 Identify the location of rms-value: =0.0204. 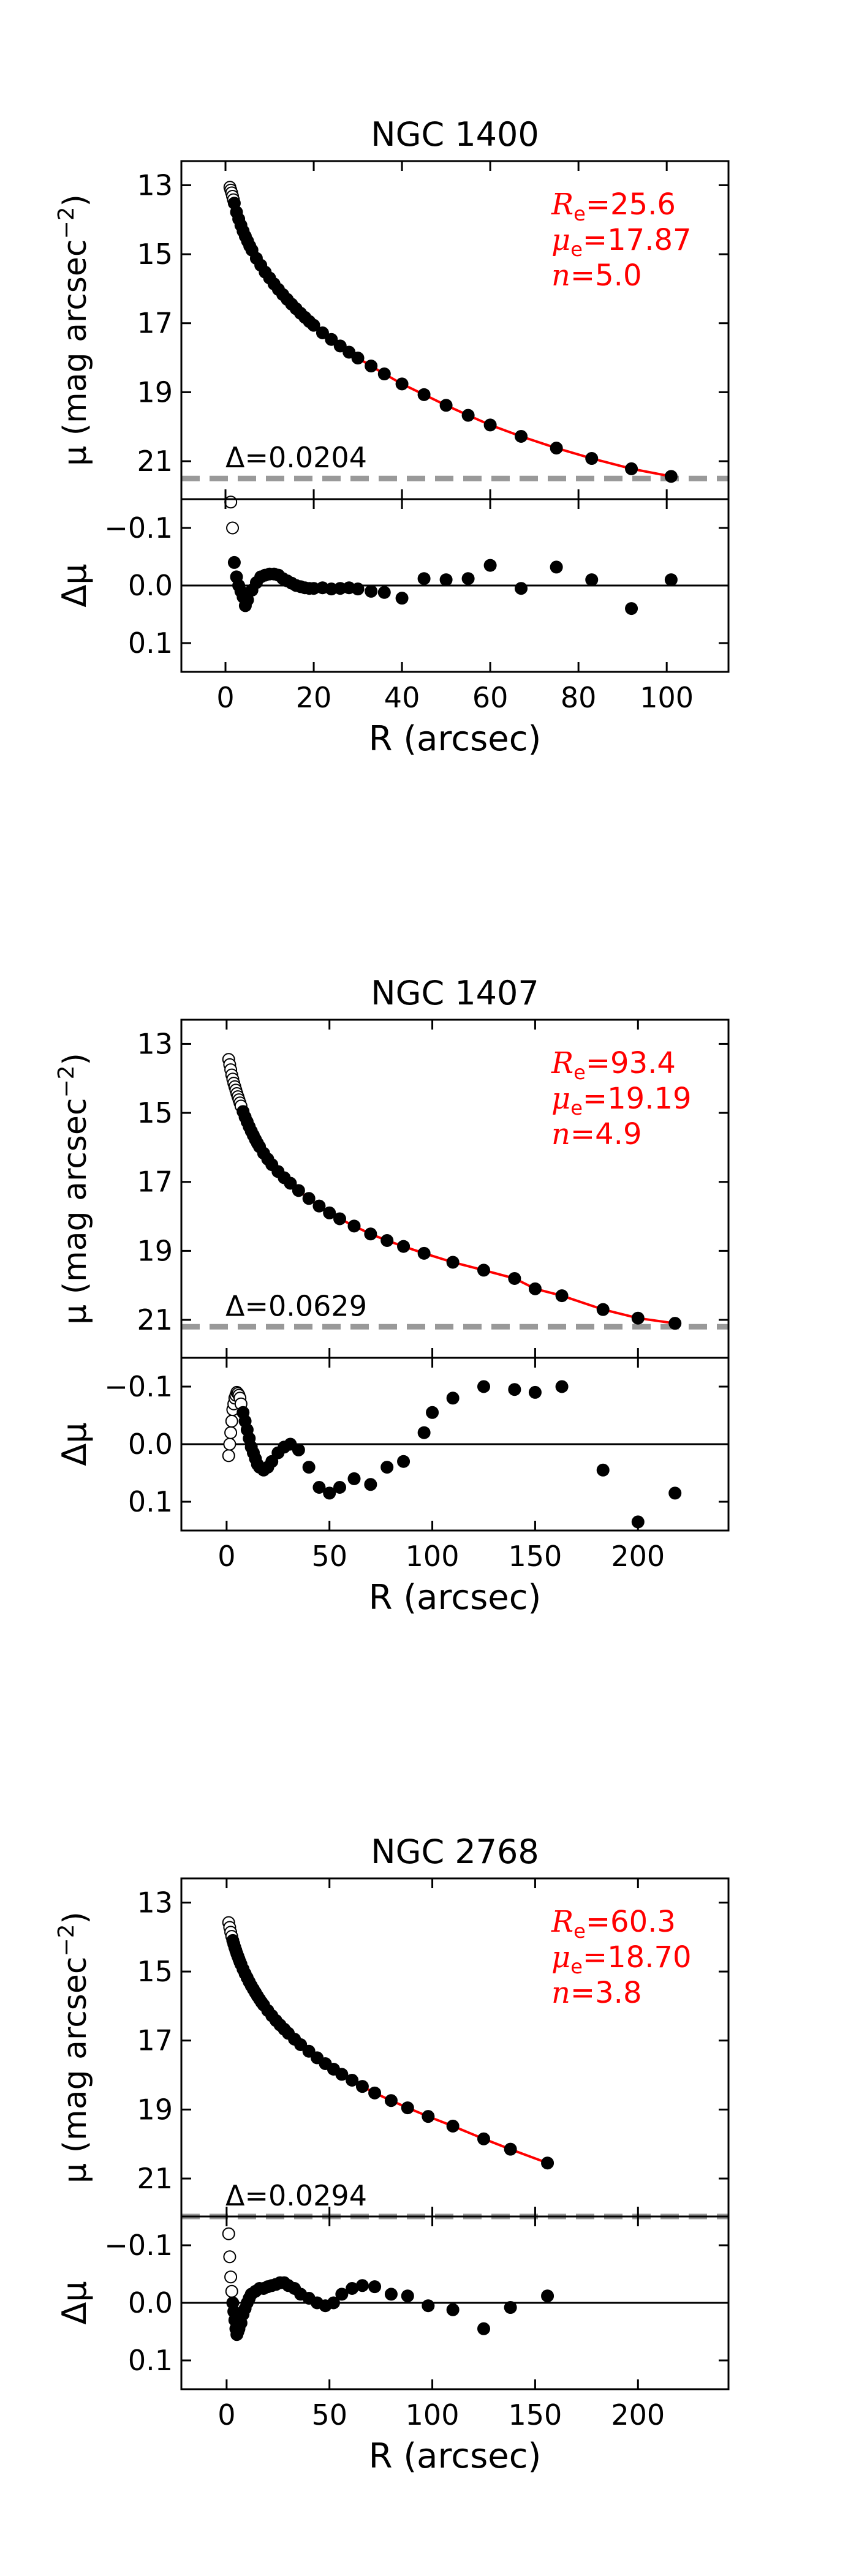
(306, 458).